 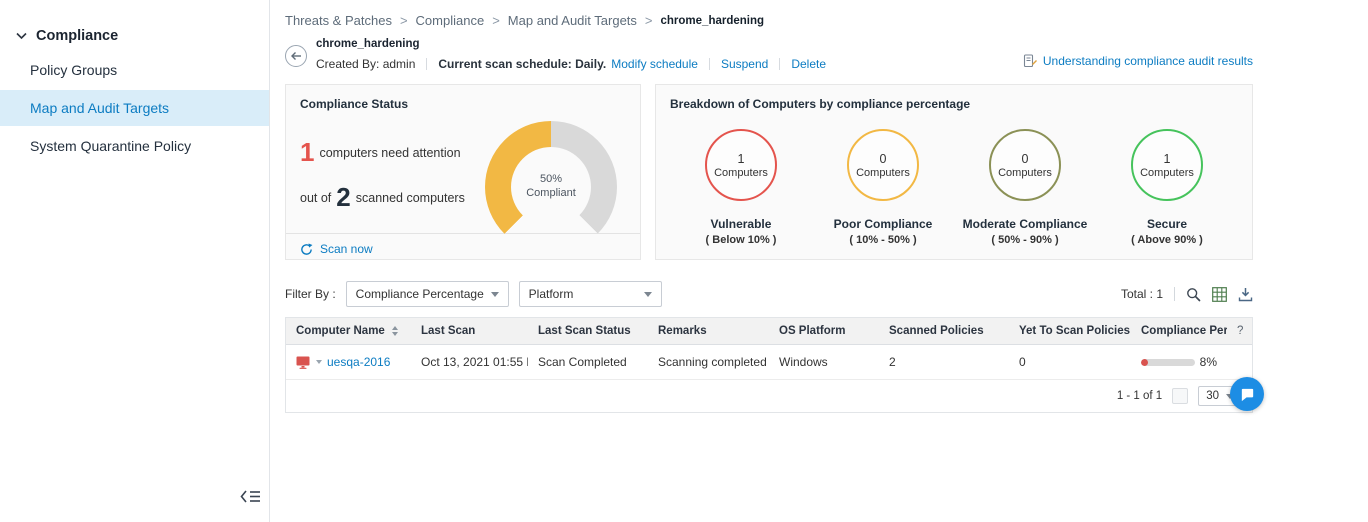 I want to click on yet-to-scan-policies-cell: 0, so click(x=1070, y=362).